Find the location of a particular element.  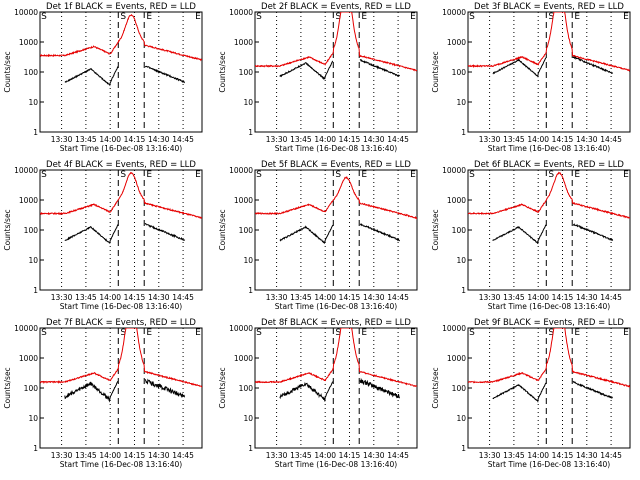

panel-title: Det 2f BLACK = Events, RED = LLD is located at coordinates (336, 7).